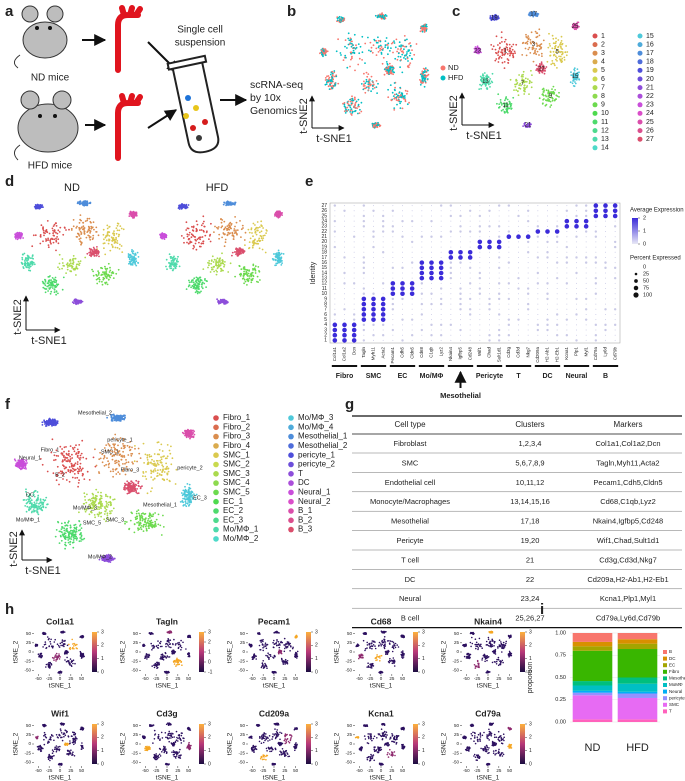 This screenshot has width=685, height=781. Describe the element at coordinates (650, 113) in the screenshot. I see `label: 24` at that location.